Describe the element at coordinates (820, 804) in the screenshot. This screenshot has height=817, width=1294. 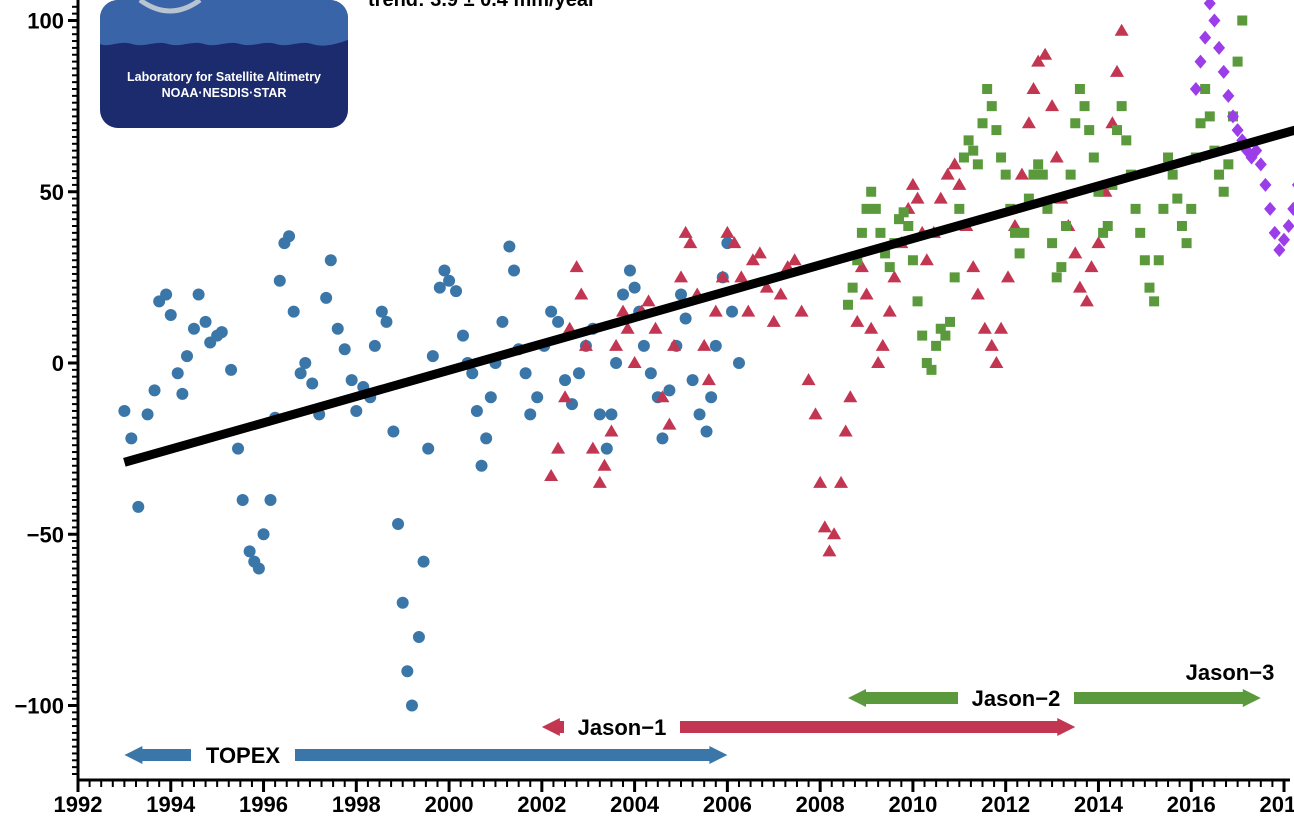
I see `x-tick-label: 2008` at that location.